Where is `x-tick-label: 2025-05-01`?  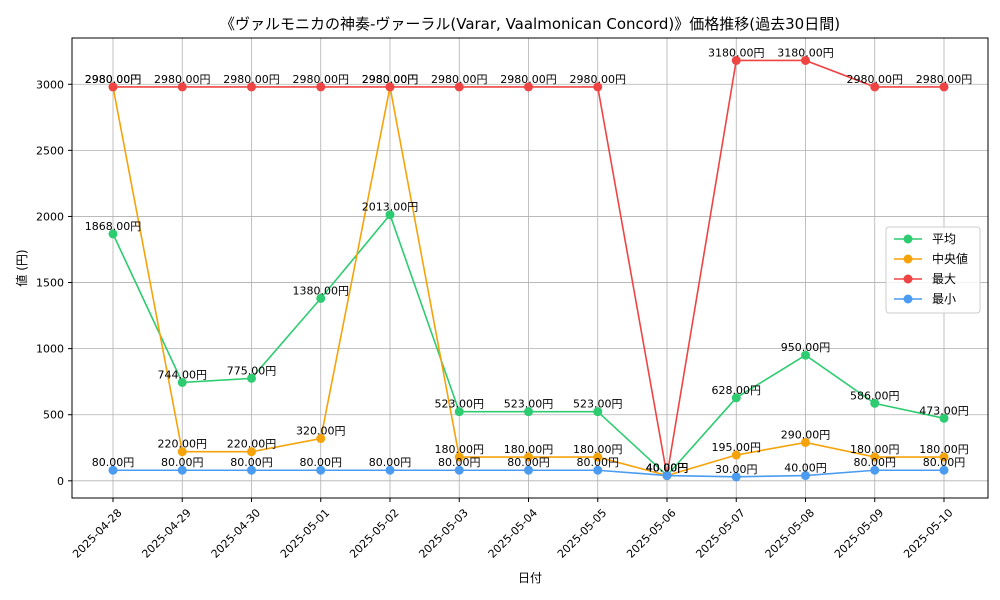
x-tick-label: 2025-05-01 is located at coordinates (305, 533).